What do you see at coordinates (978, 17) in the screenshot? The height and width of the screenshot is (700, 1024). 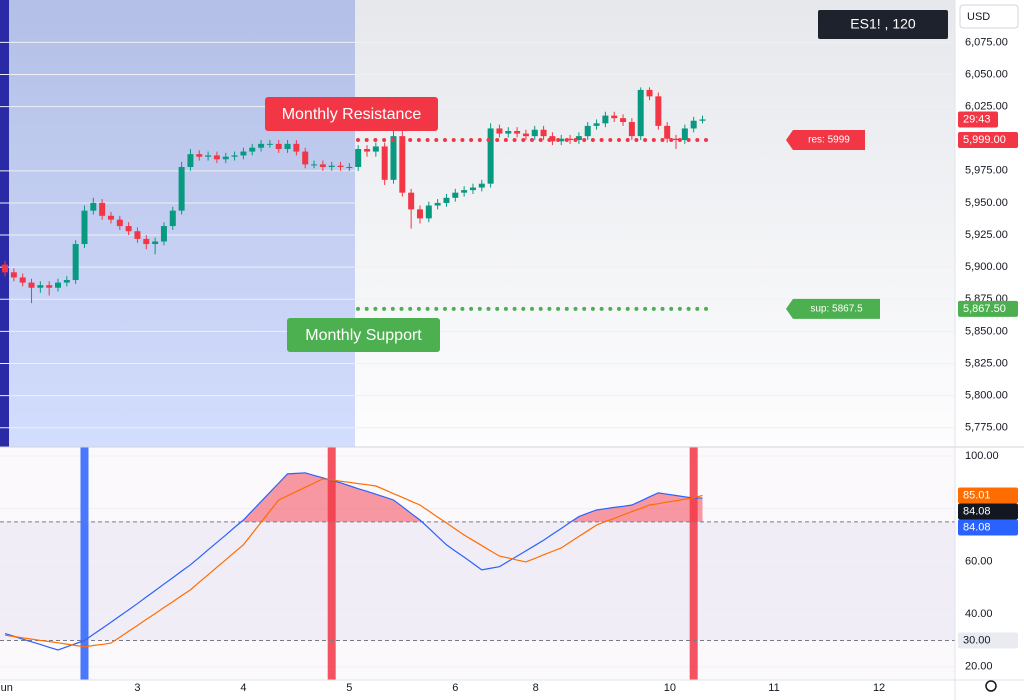 I see `currency-label: USD` at bounding box center [978, 17].